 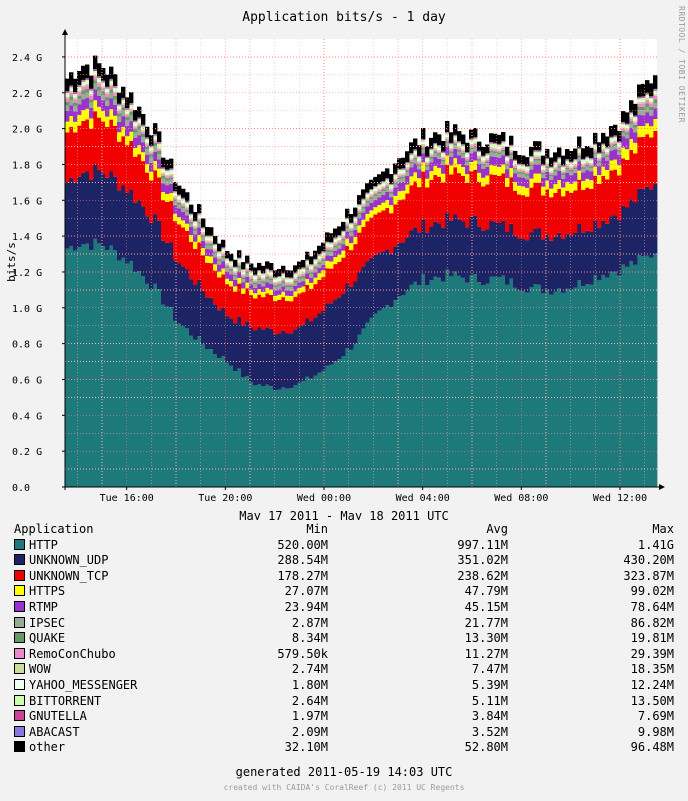 What do you see at coordinates (27, 165) in the screenshot?
I see `y-tick-label: 1.8 G` at bounding box center [27, 165].